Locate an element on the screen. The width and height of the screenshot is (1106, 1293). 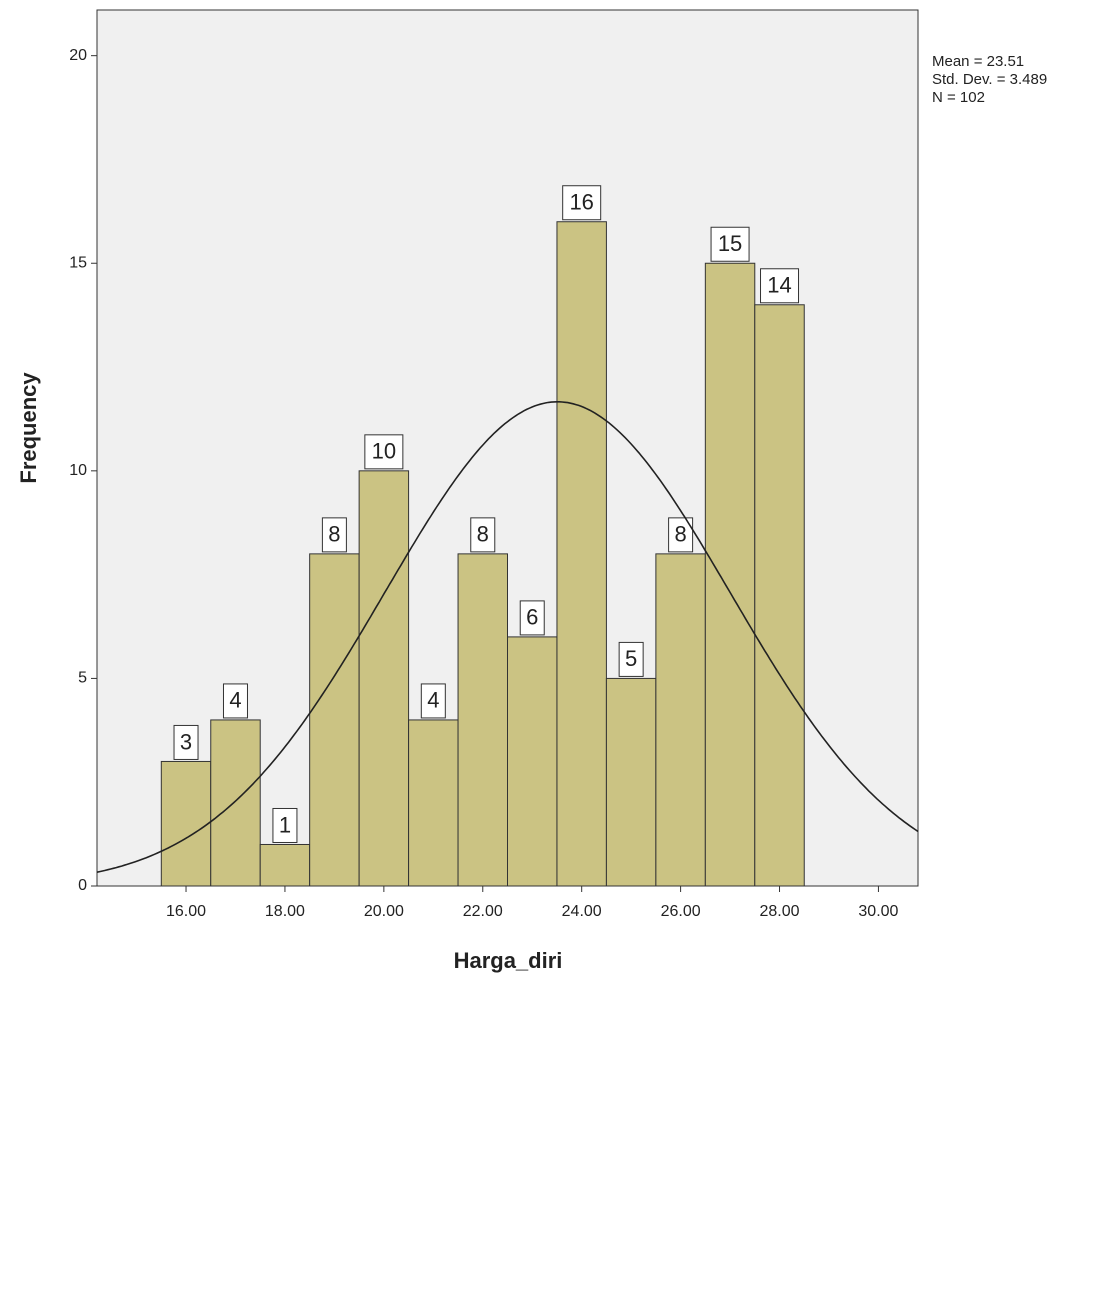
value-label: 14 is located at coordinates (779, 285).